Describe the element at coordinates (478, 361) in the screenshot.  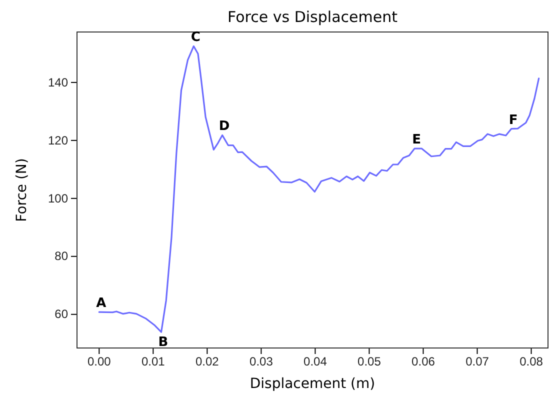
I see `x-tick-label: 0.07` at that location.